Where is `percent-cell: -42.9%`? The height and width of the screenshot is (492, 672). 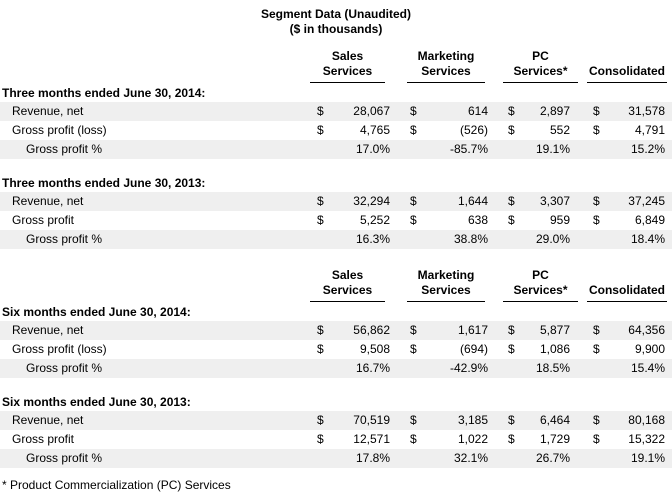
percent-cell: -42.9% is located at coordinates (468, 368).